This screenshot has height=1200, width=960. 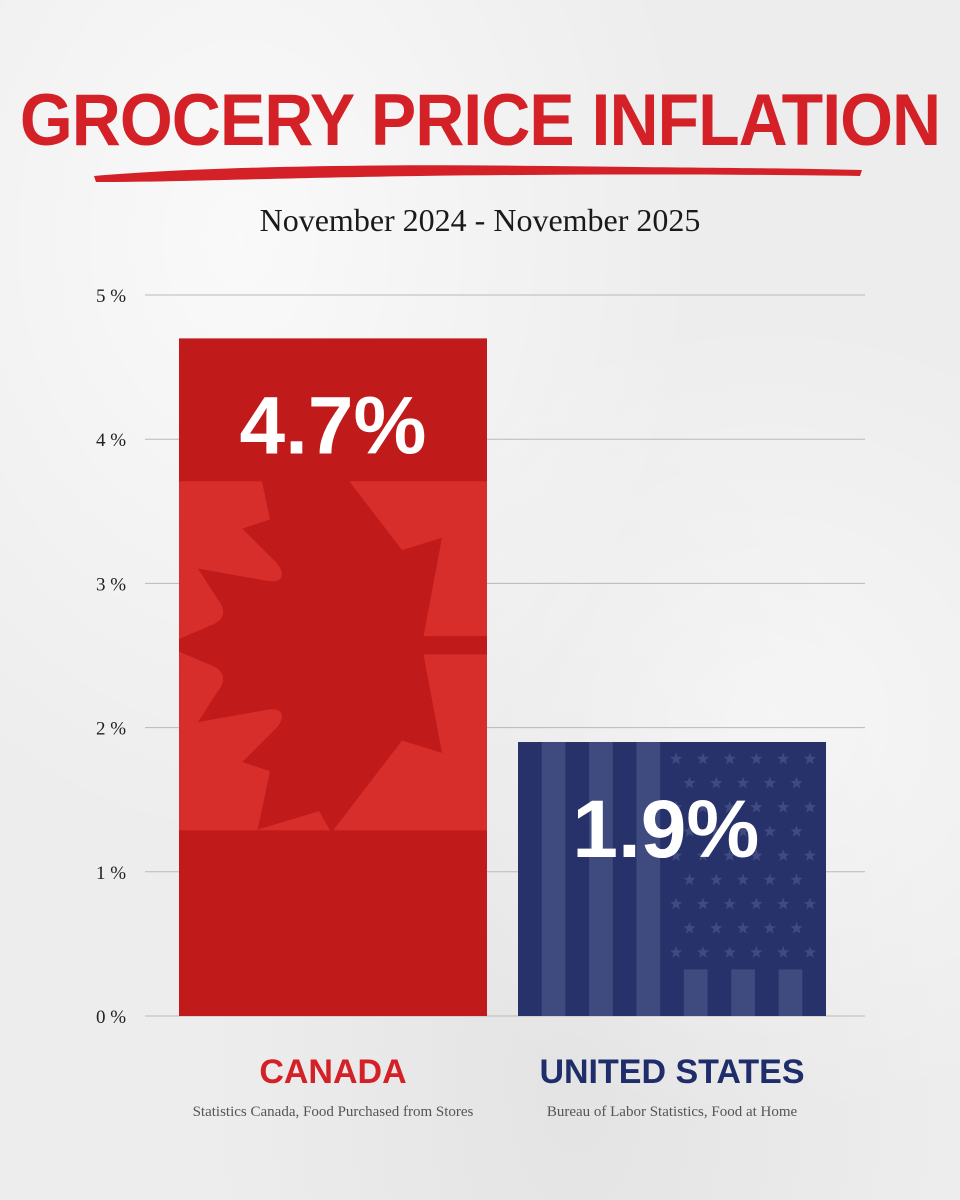 I want to click on maple-leaf-icon, so click(x=333, y=645).